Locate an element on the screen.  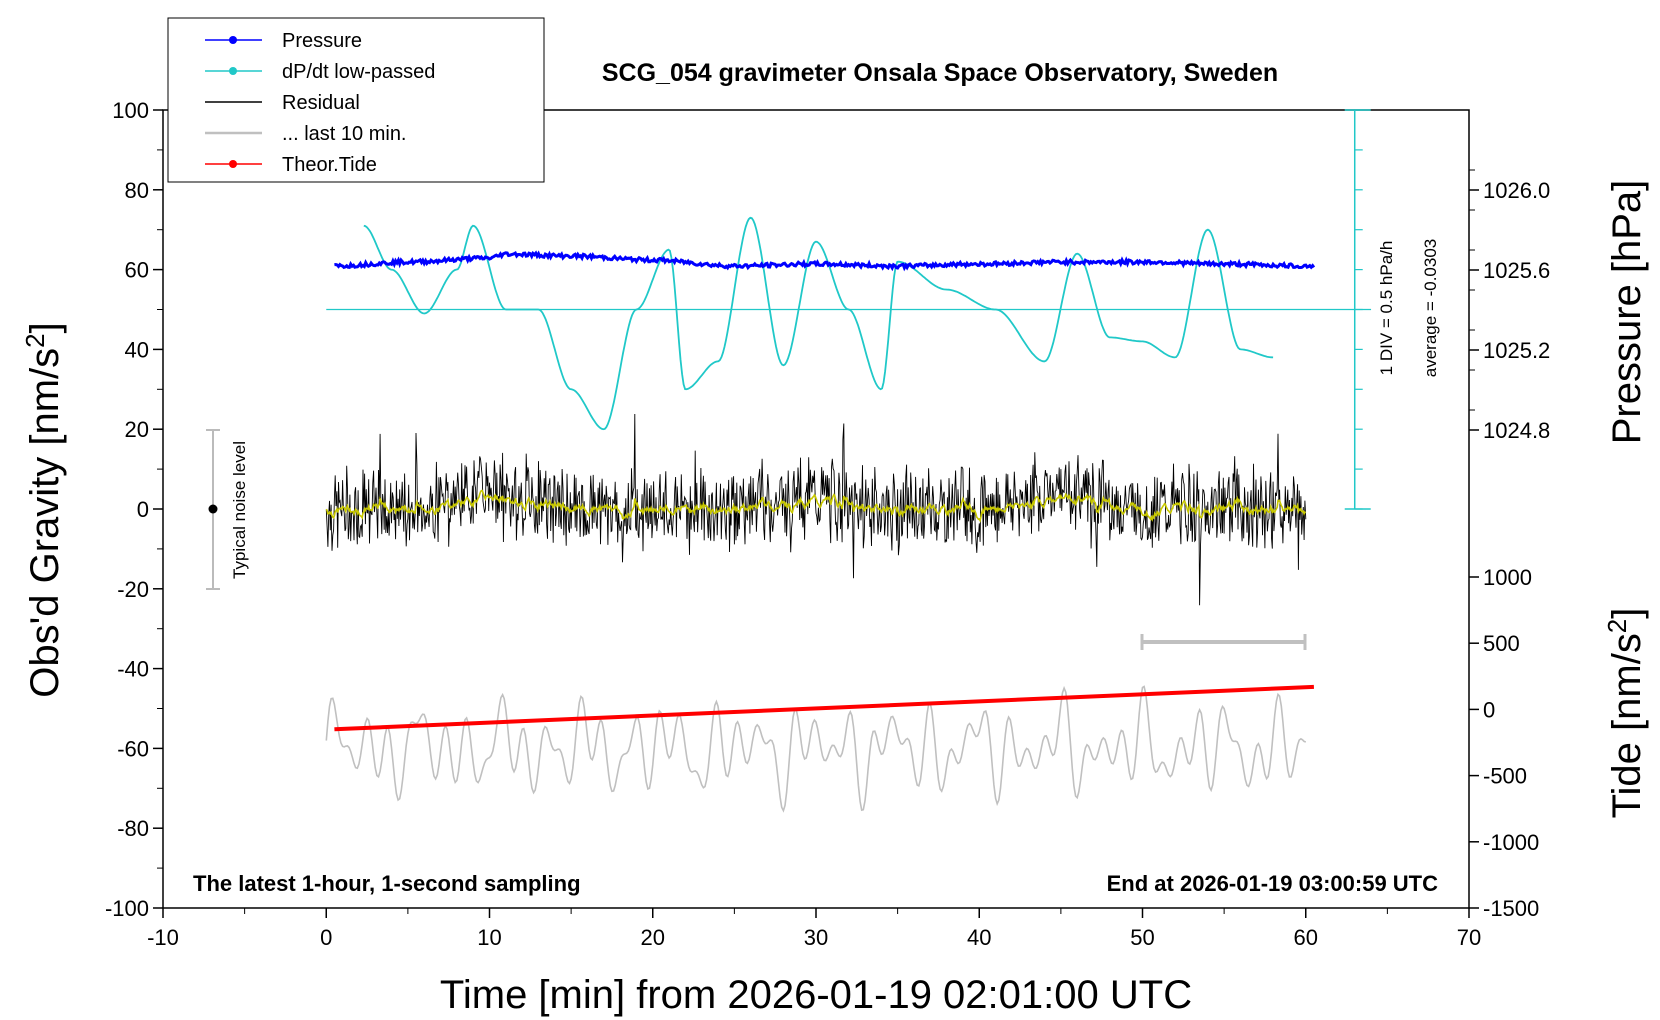
y-tide-tick-label: -1500 is located at coordinates (1511, 908).